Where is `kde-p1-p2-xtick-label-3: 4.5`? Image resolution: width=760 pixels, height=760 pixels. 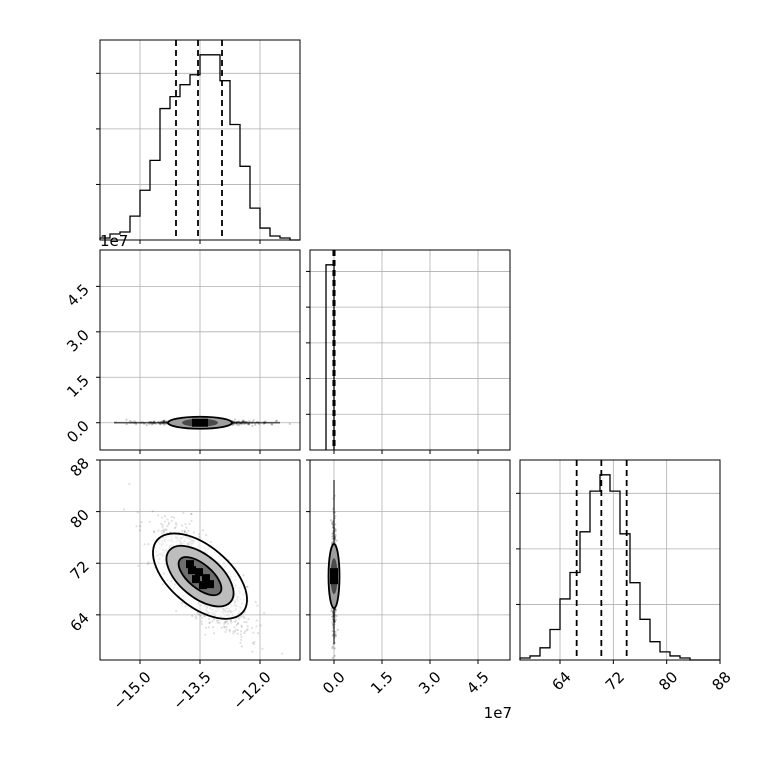
kde-p1-p2-xtick-label-3: 4.5 is located at coordinates (478, 683).